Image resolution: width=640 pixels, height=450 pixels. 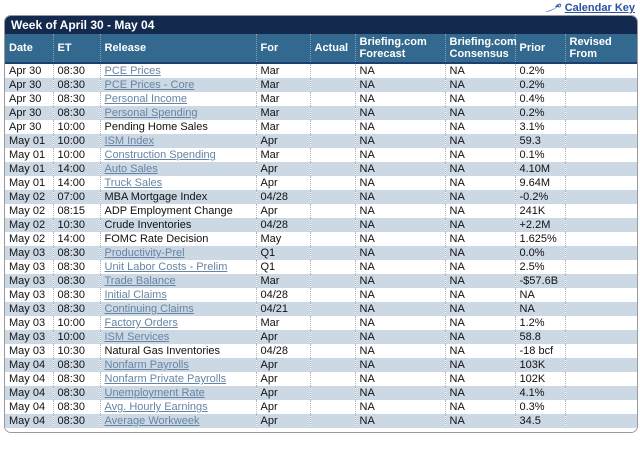 What do you see at coordinates (539, 281) in the screenshot?
I see `cell-prior: -$57.6B` at bounding box center [539, 281].